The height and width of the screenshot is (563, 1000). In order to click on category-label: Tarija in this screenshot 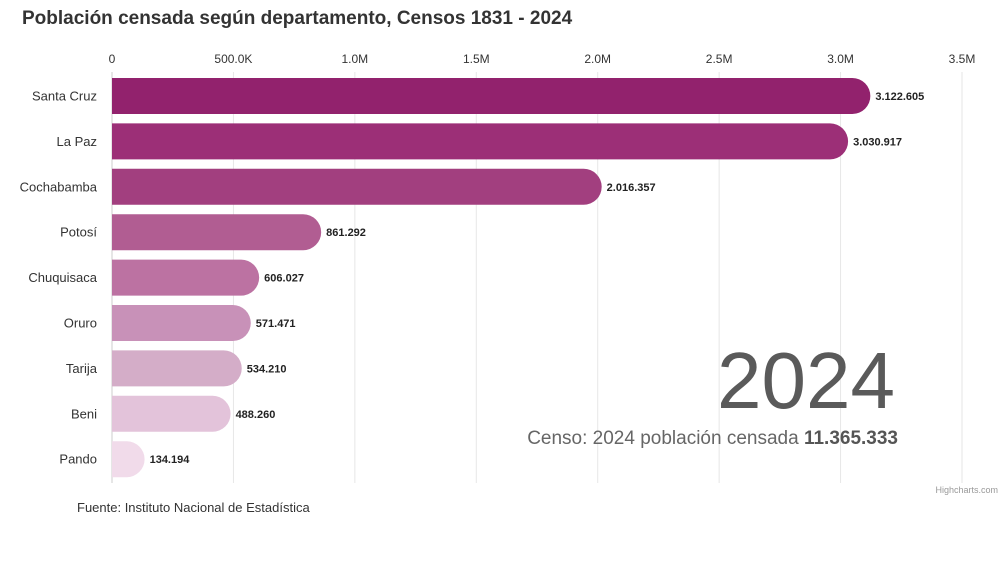, I will do `click(82, 368)`.